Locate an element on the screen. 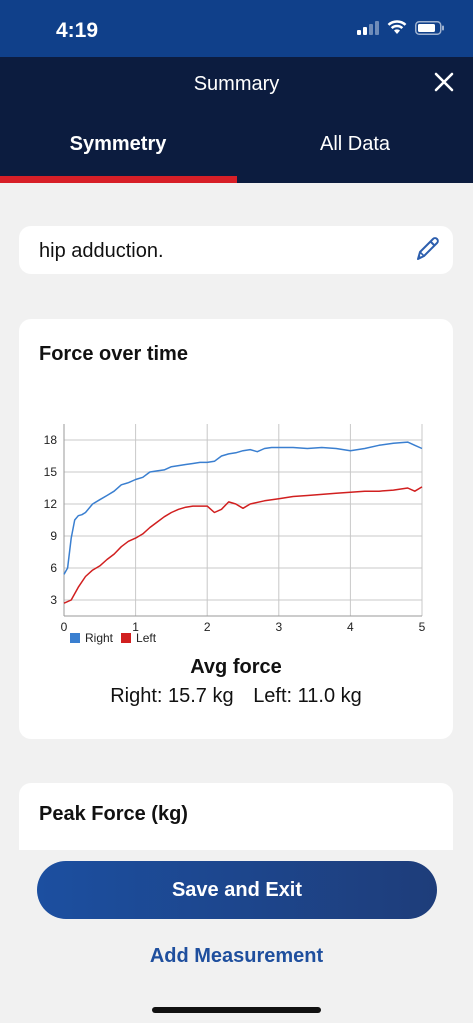 The height and width of the screenshot is (1023, 473). avg-force-values: Right: 15.7 kg Left: 11.0 kg is located at coordinates (236, 696).